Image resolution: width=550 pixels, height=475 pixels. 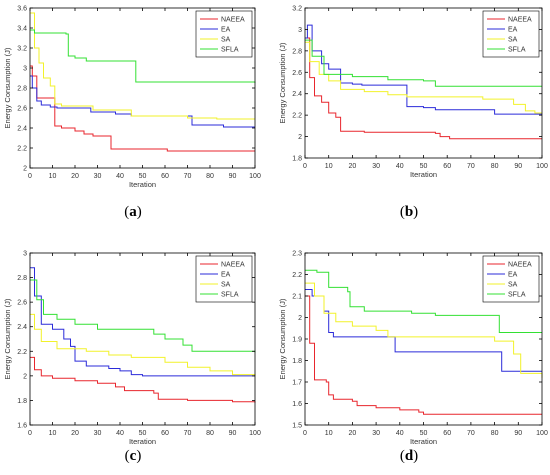 What do you see at coordinates (297, 426) in the screenshot?
I see `y-tick-label: 1.5` at bounding box center [297, 426].